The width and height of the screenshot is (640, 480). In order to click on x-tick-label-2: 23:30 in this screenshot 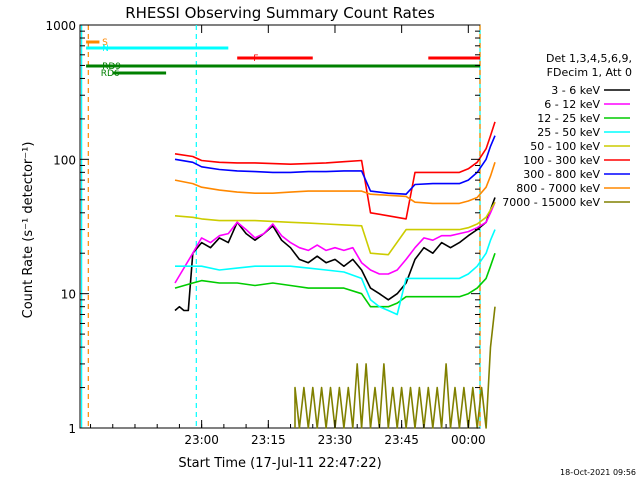, I will do `click(335, 440)`.